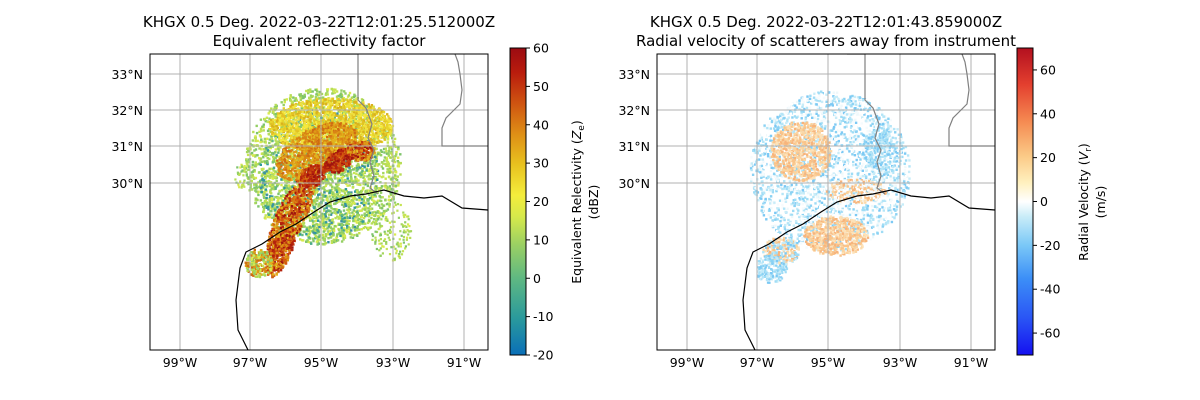  What do you see at coordinates (593, 202) in the screenshot?
I see `left-colorbar-units: (dBZ)` at bounding box center [593, 202].